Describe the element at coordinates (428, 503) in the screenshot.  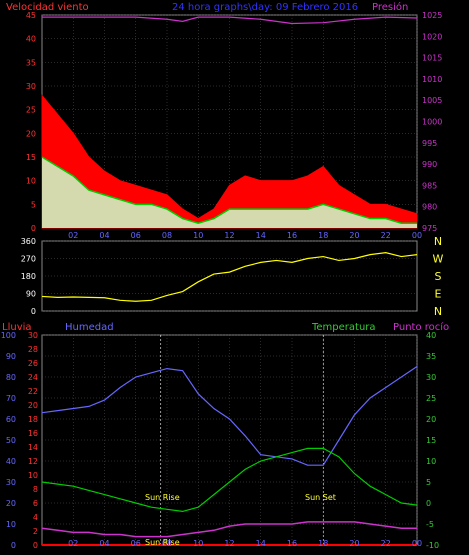
I see `temperature-y-tick: 0` at that location.